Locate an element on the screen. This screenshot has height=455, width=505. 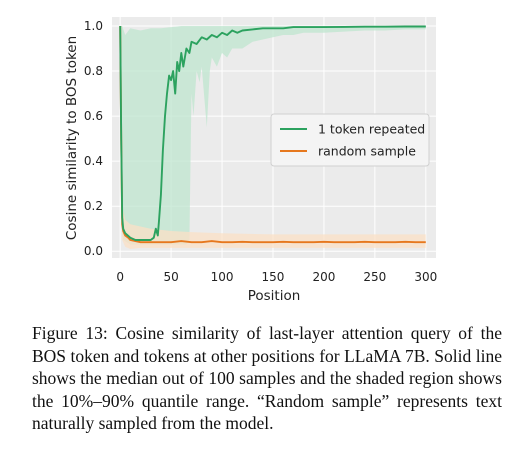
legend-label: random sample is located at coordinates (367, 151).